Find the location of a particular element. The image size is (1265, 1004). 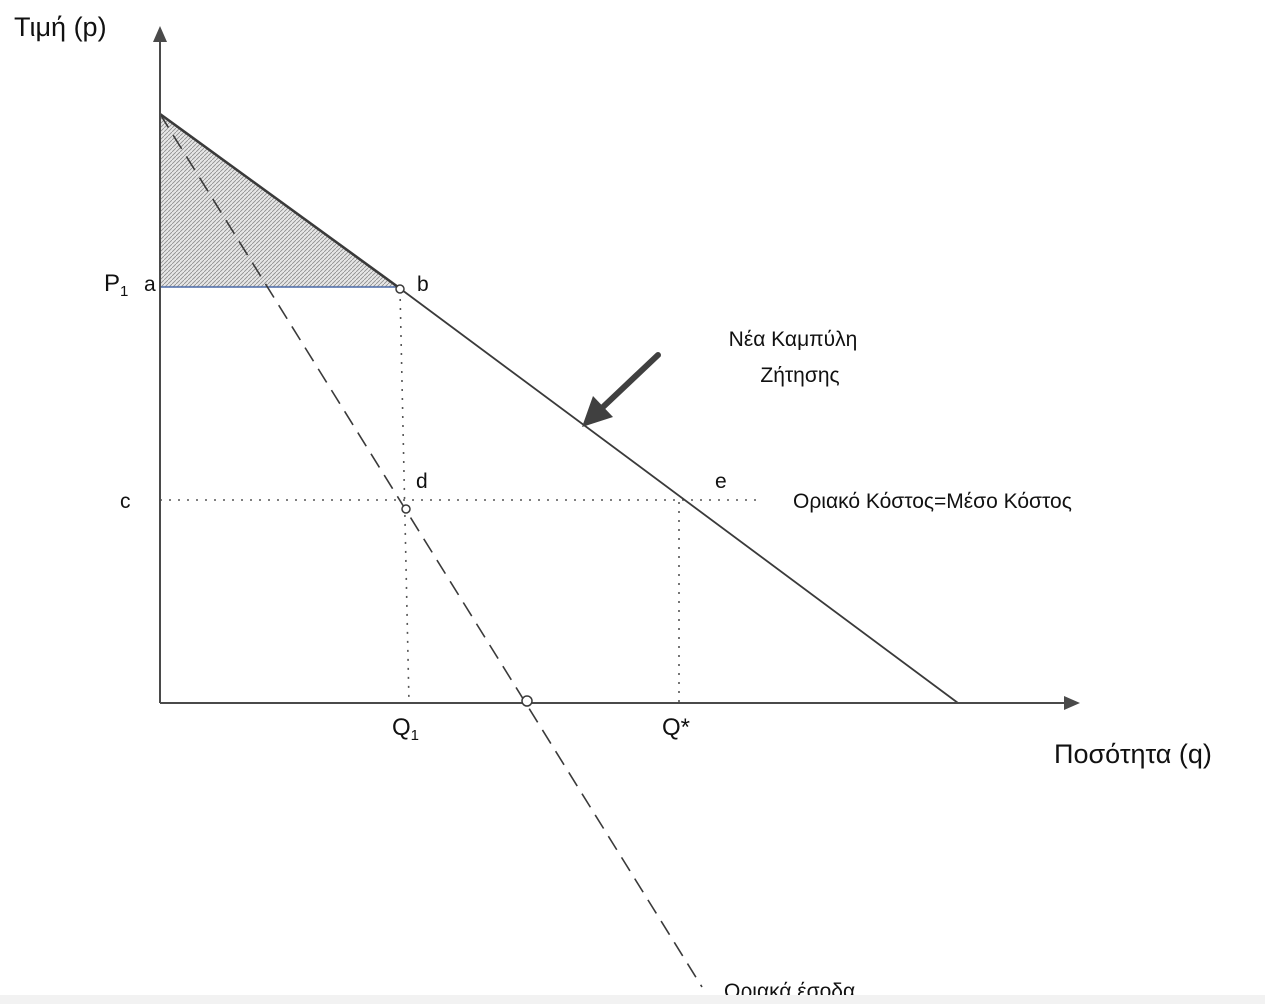

x-axis-arrowhead is located at coordinates (1072, 703).